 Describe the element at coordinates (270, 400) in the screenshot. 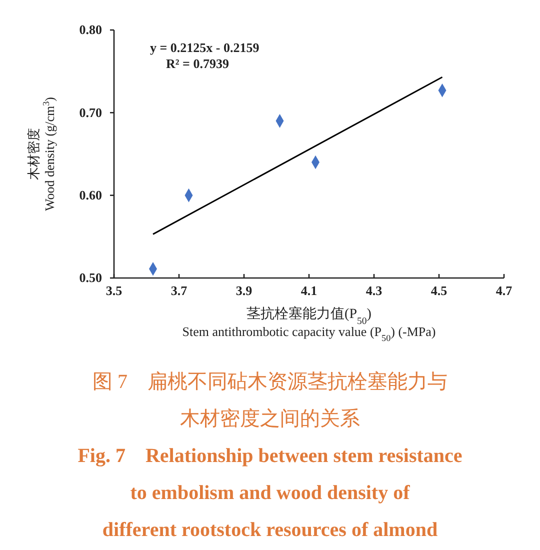

I see `text: 图 7 扁桃不同砧木资源茎抗栓塞能力与木材密度之间的关系` at that location.